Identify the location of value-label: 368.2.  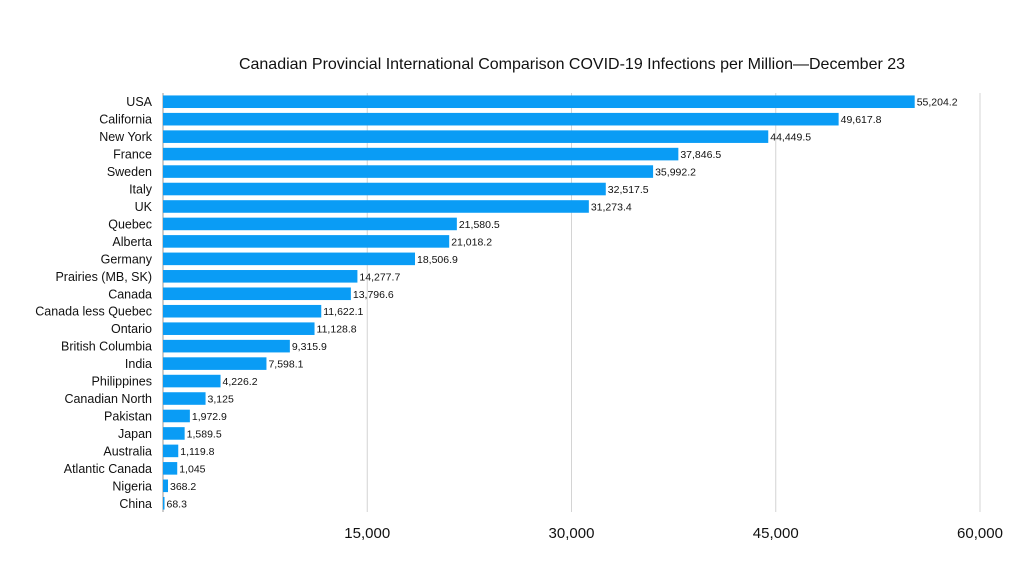
(183, 487).